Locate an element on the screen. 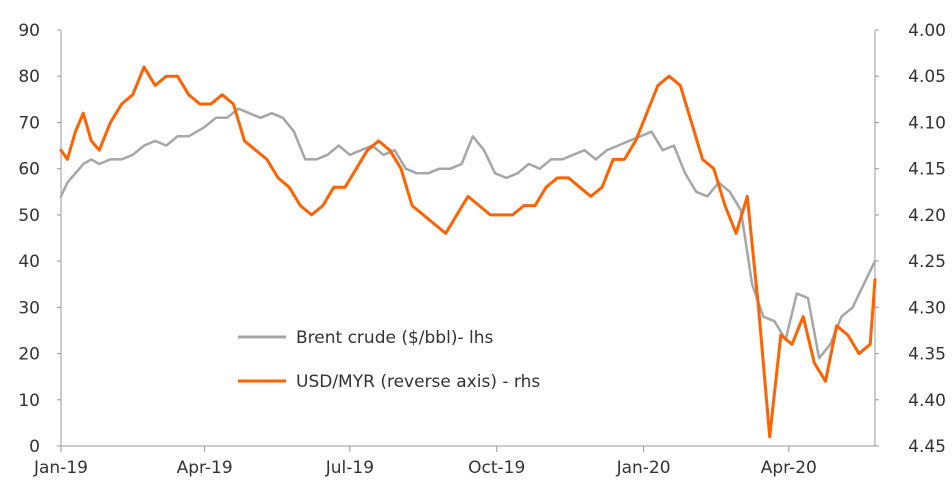 The image size is (952, 491). y-left-tick-label: 70 is located at coordinates (29, 123).